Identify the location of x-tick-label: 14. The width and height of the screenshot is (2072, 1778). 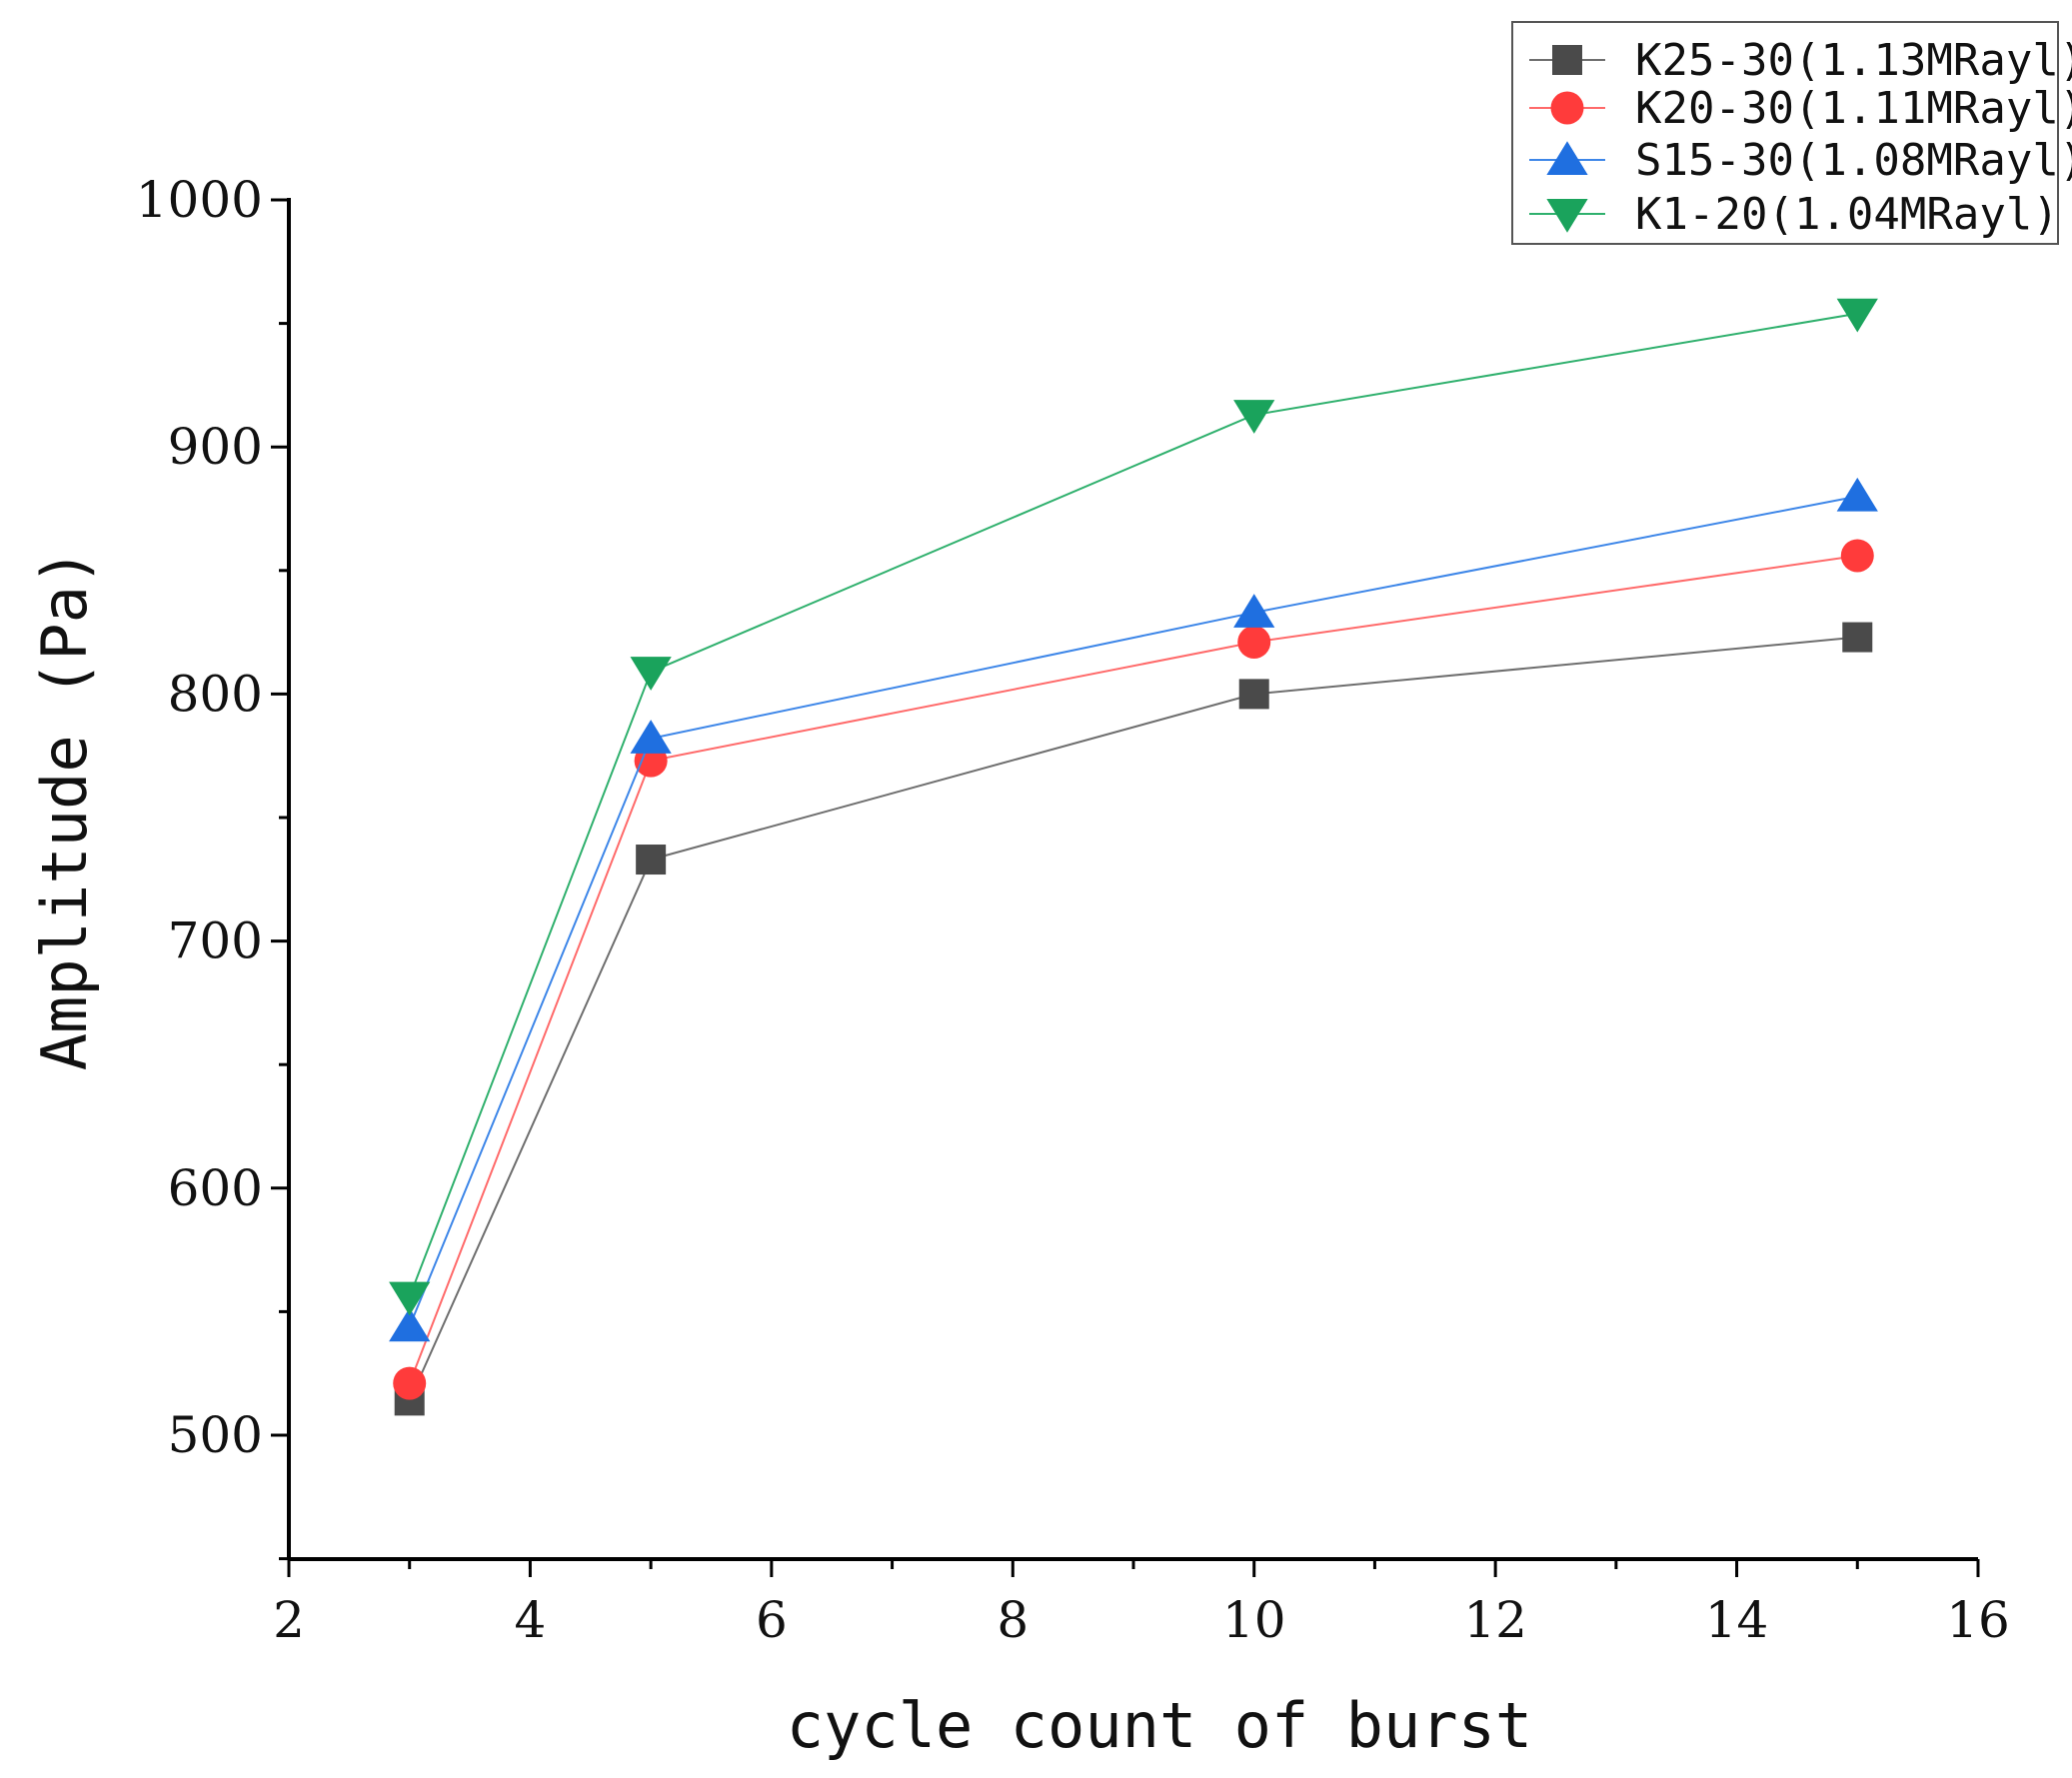
(1737, 1620).